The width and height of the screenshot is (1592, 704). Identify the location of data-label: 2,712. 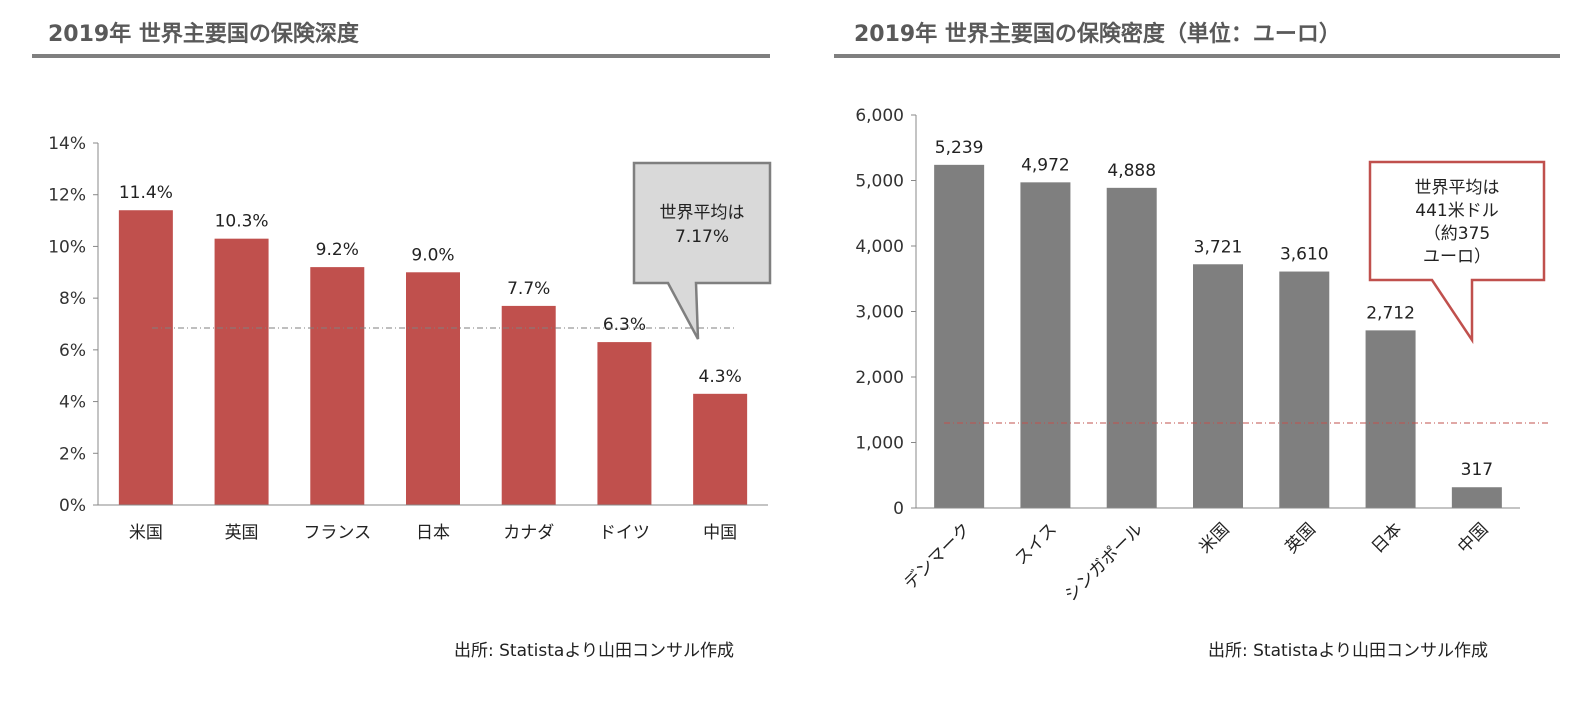
(1390, 313).